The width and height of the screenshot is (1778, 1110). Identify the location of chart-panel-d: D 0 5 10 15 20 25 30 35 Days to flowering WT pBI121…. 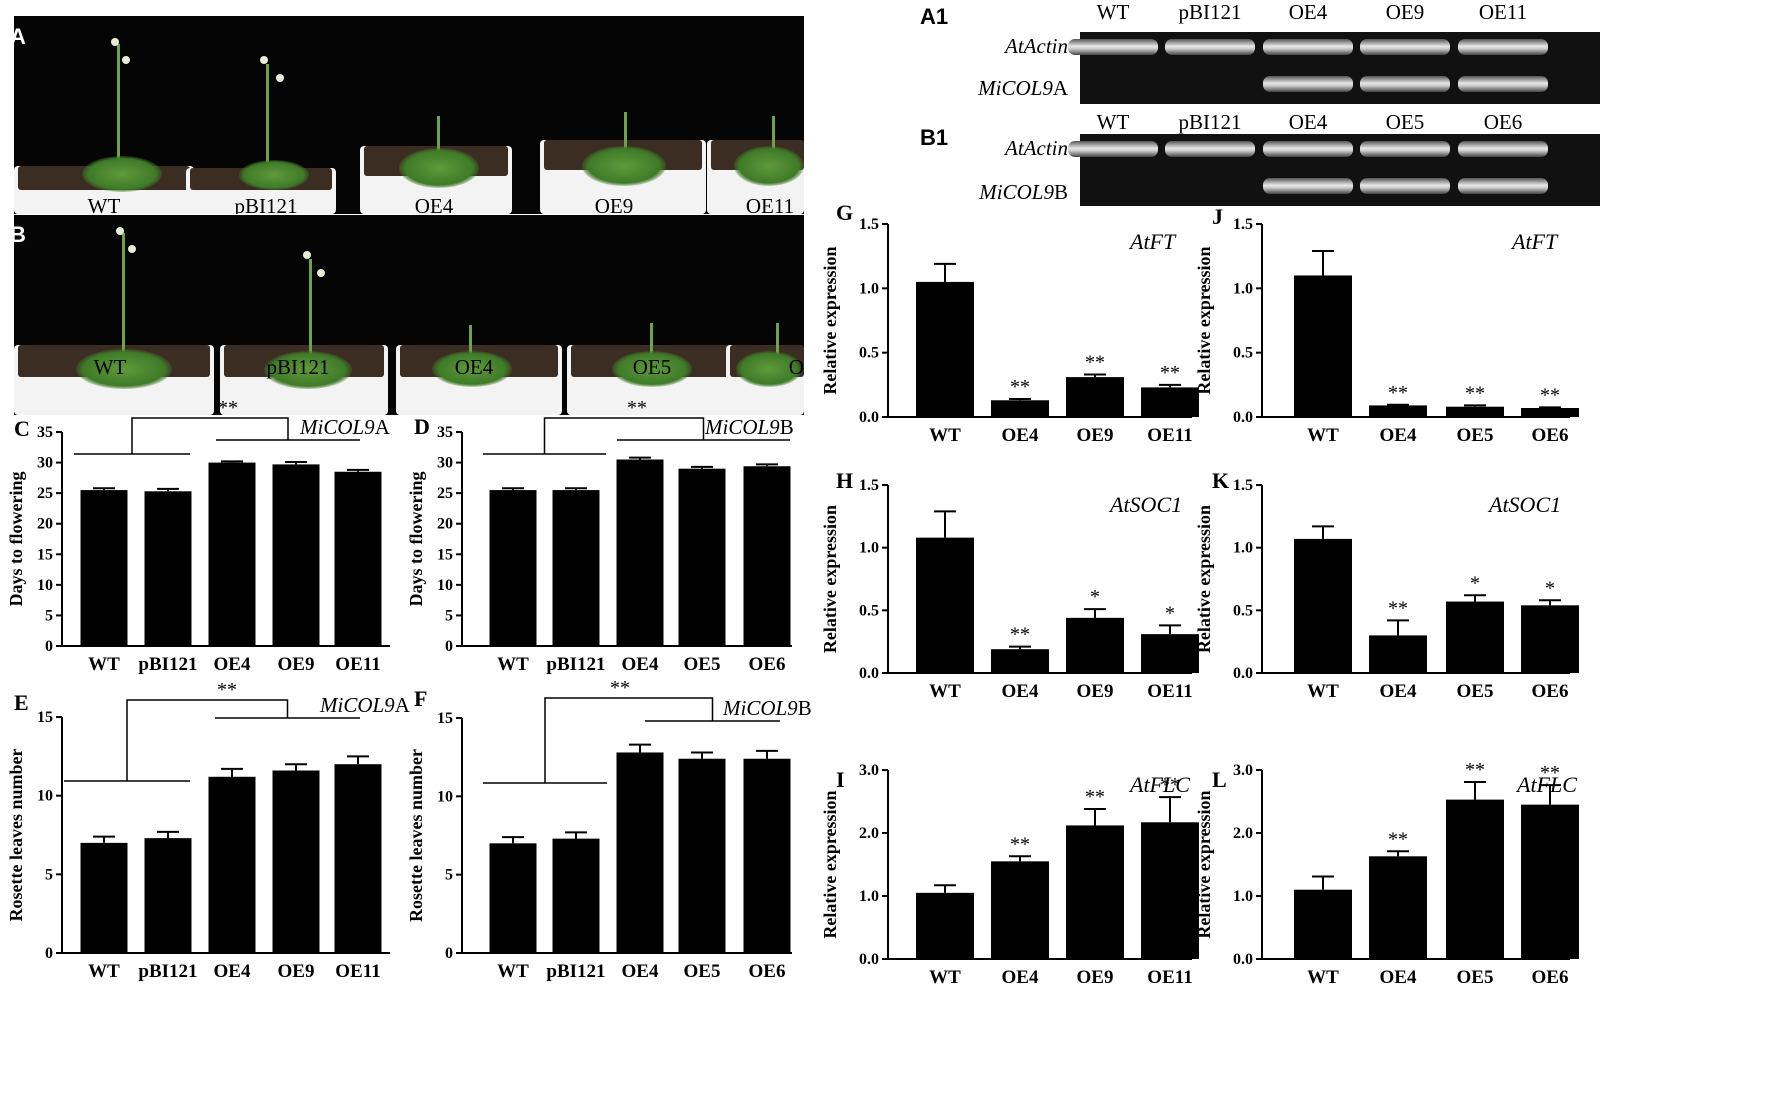
(600, 536).